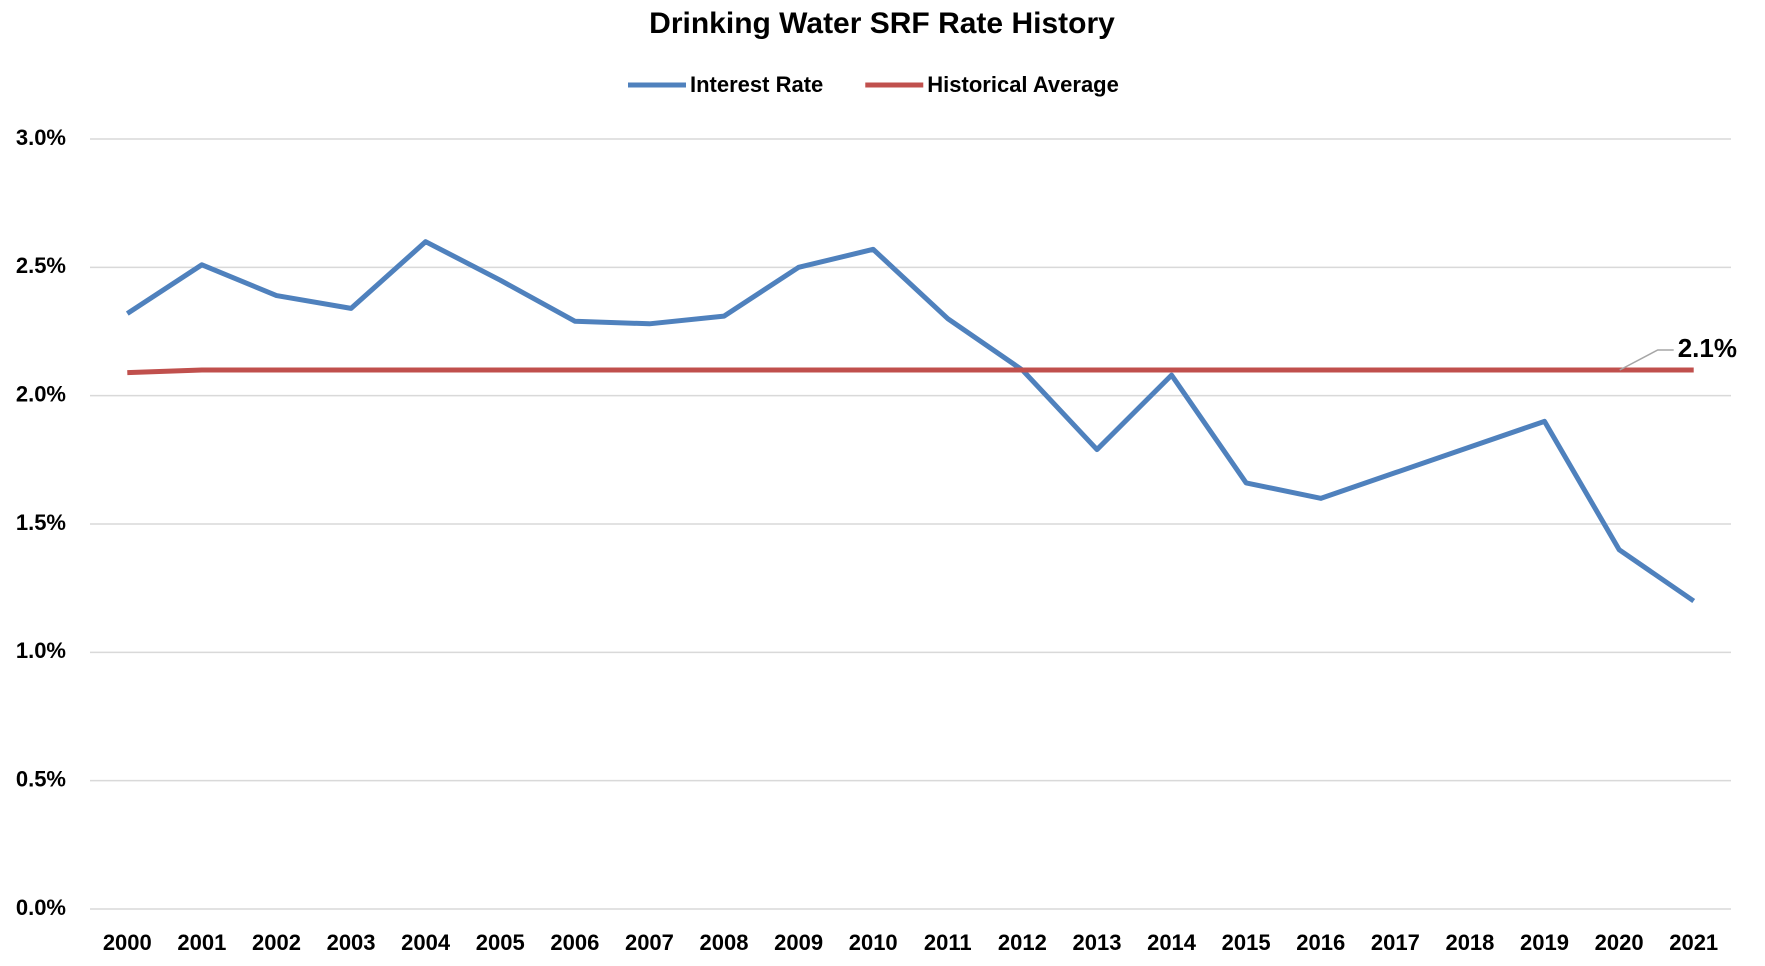 The height and width of the screenshot is (966, 1765). I want to click on y-tick-label: 2.5%, so click(41, 265).